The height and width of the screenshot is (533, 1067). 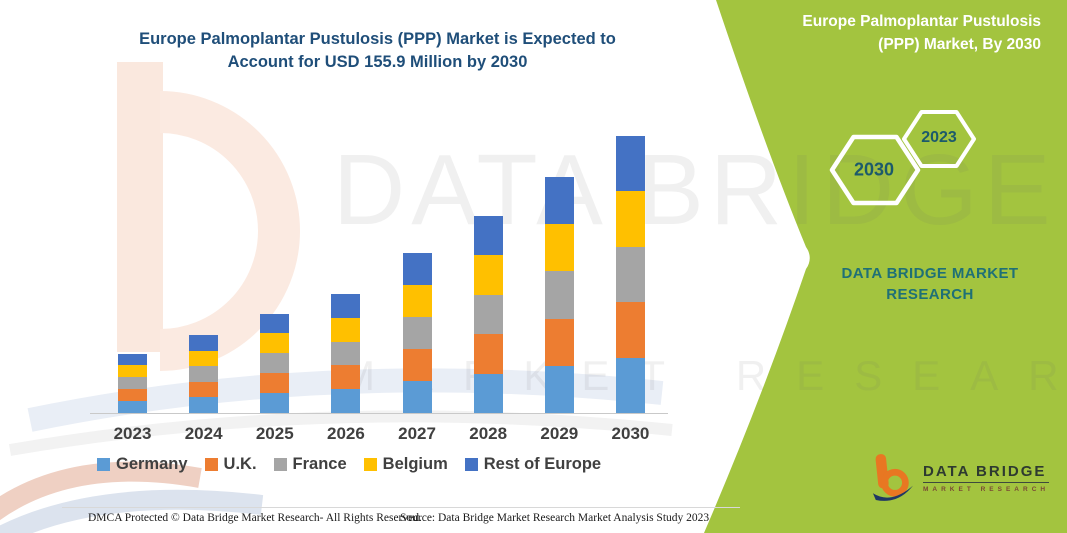 I want to click on hexagon-2023-shape, so click(x=939, y=139).